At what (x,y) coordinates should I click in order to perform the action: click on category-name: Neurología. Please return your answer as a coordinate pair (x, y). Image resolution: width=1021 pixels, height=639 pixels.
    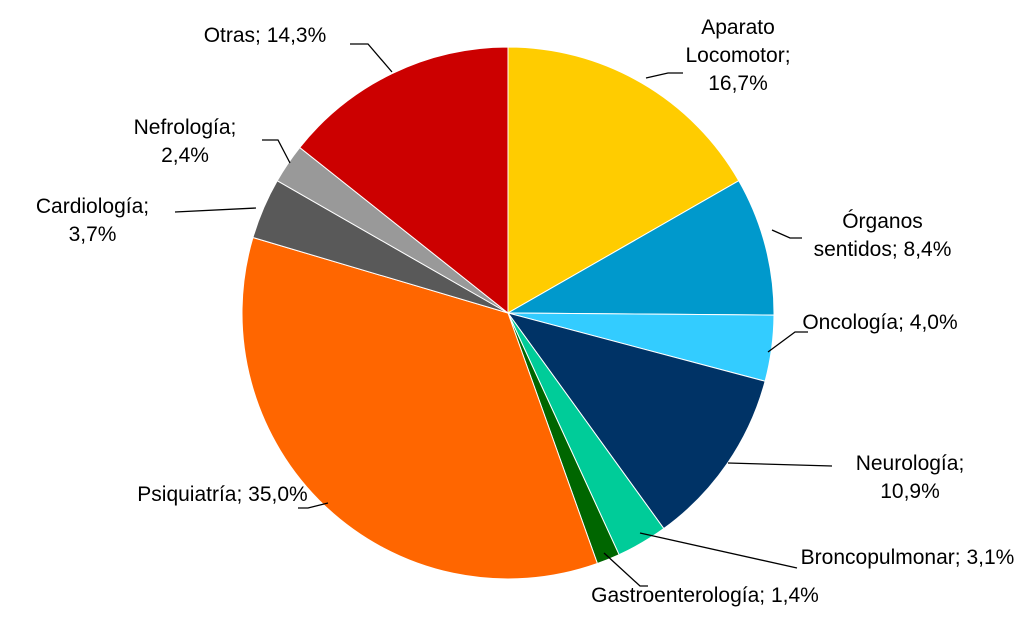
    Looking at the image, I should click on (907, 463).